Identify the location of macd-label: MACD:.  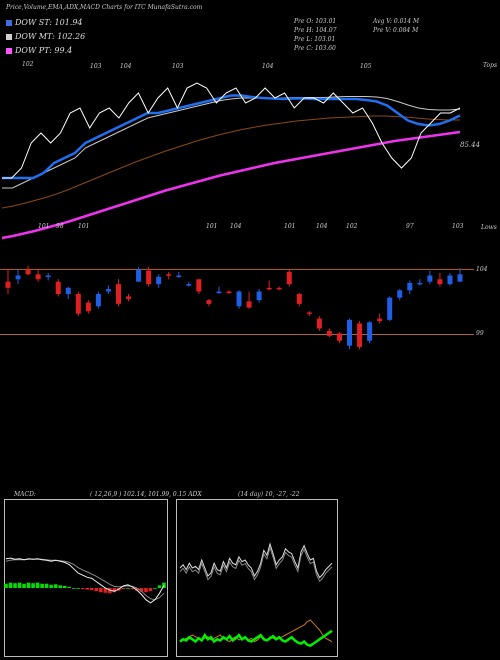
(25, 494).